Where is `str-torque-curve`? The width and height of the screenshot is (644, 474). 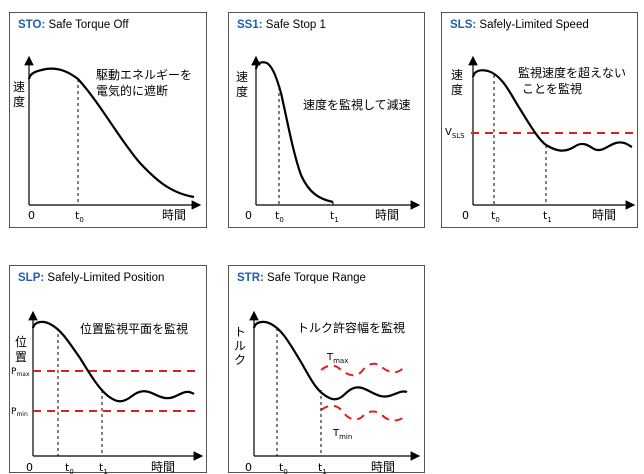
str-torque-curve is located at coordinates (330, 360).